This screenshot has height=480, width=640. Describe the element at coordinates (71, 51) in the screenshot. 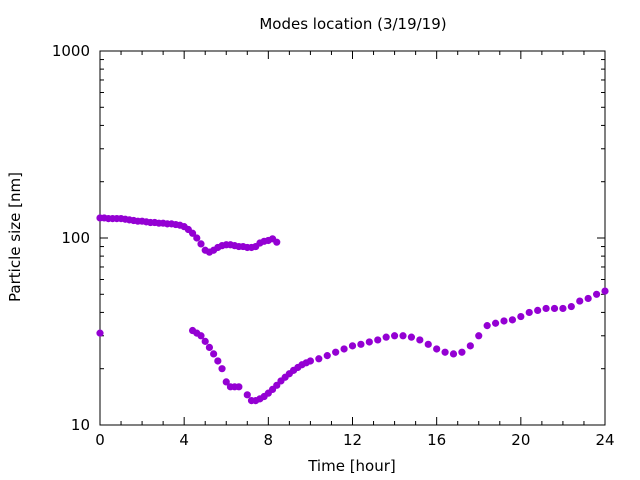

I see `y-tick-label: 1000` at that location.